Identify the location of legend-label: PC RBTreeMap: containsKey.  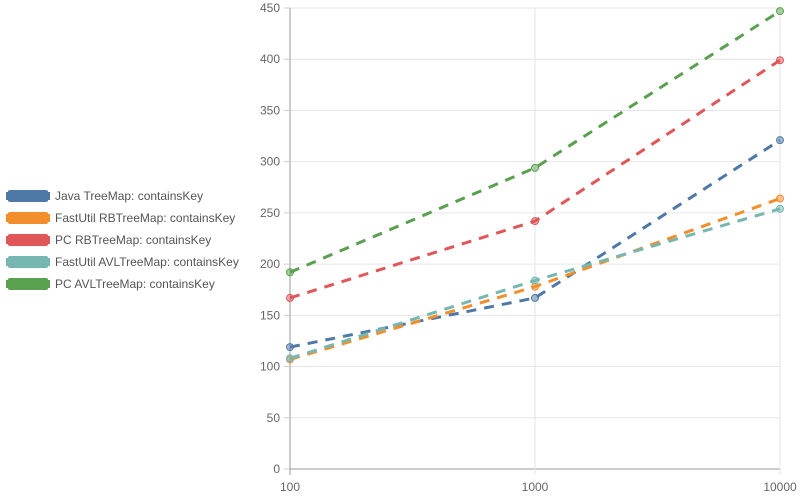
(133, 240).